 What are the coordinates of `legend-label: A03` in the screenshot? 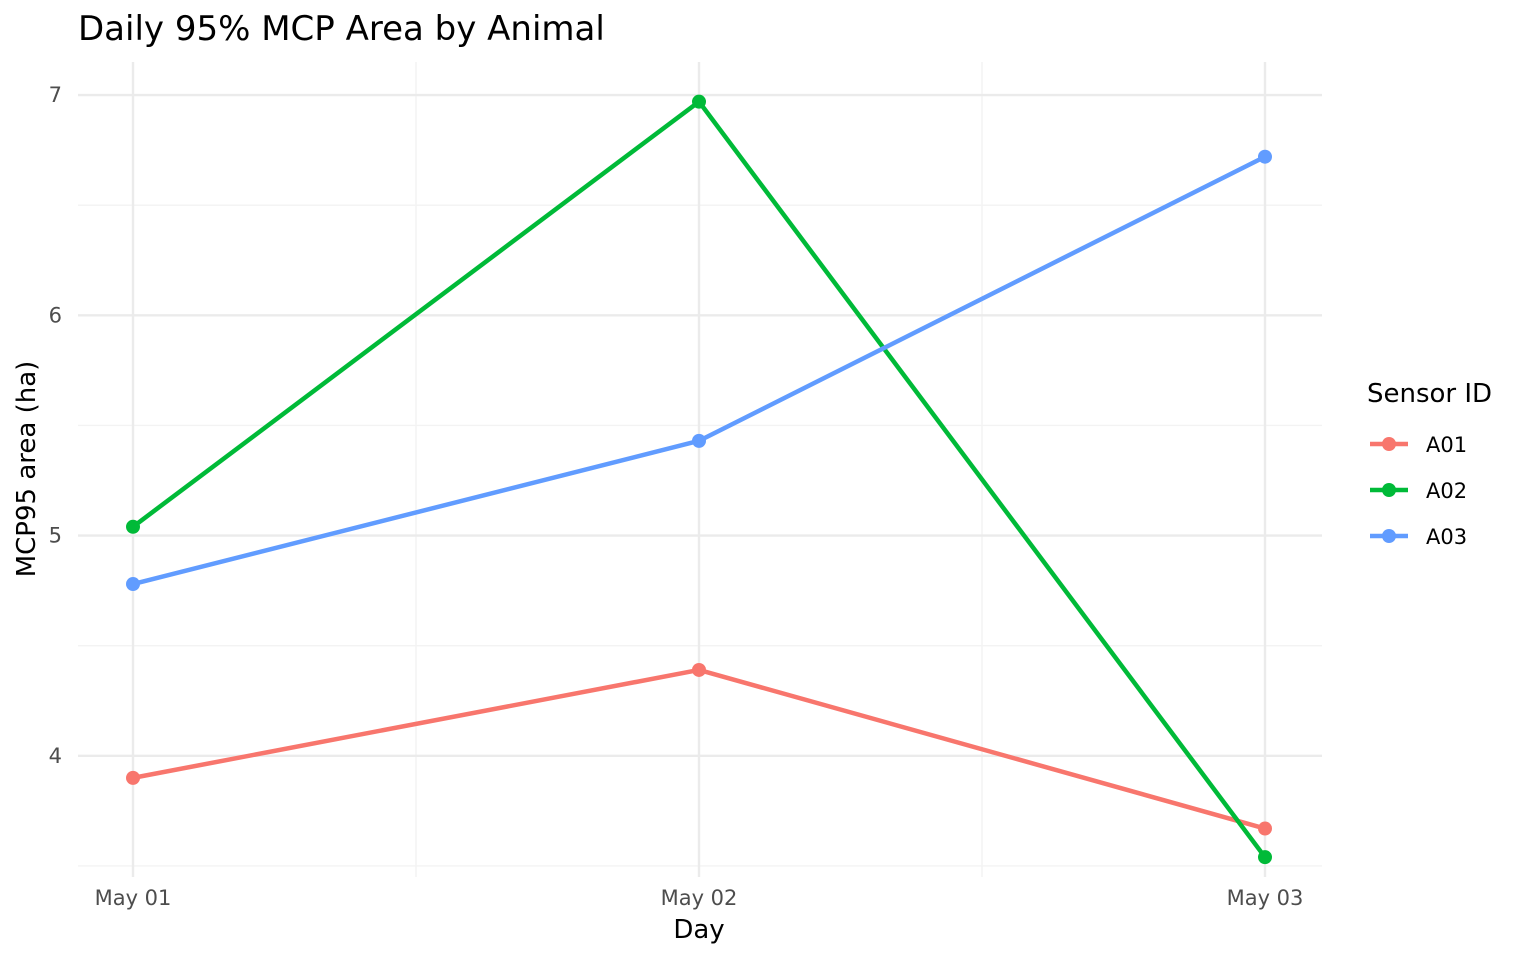 It's located at (1446, 537).